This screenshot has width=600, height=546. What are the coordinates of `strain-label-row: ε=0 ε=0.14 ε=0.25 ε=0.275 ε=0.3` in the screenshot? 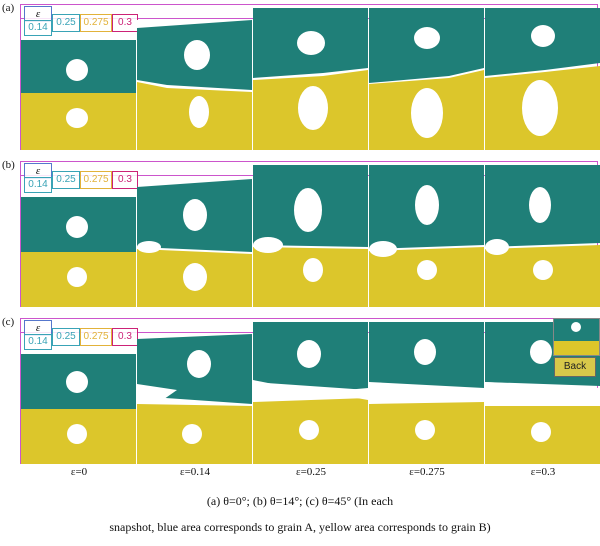 It's located at (300, 475).